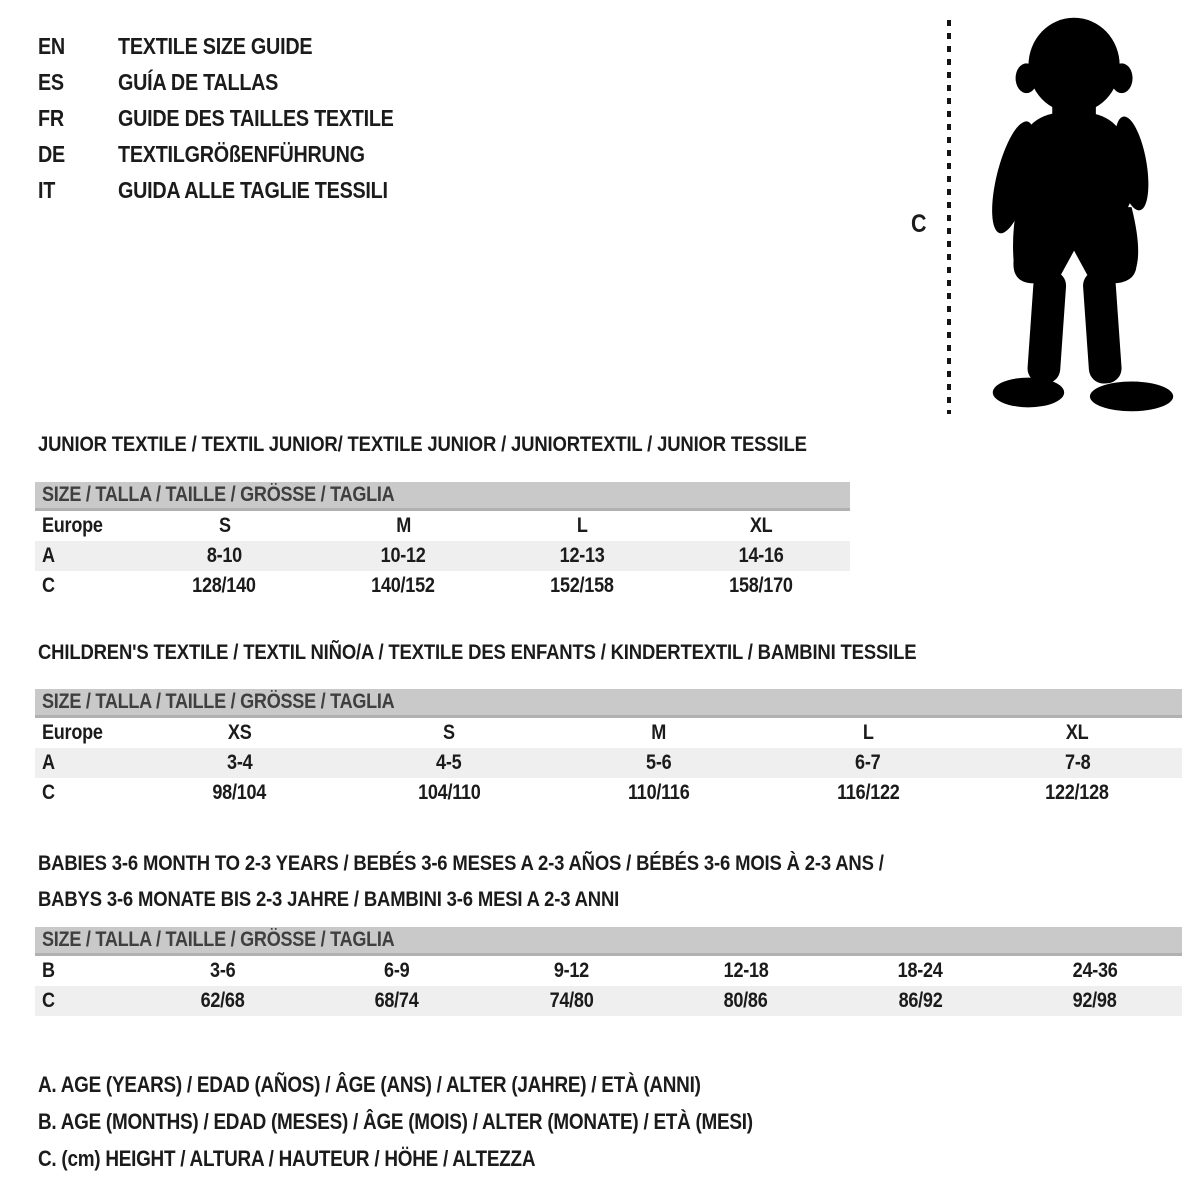 This screenshot has width=1200, height=1200. What do you see at coordinates (760, 585) in the screenshot?
I see `height-cell: 158/170` at bounding box center [760, 585].